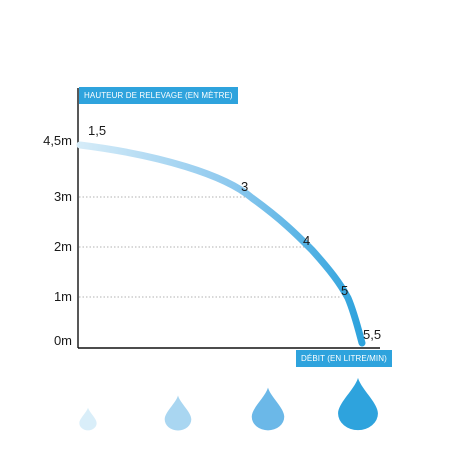  What do you see at coordinates (97, 130) in the screenshot?
I see `point-label: 1,5` at bounding box center [97, 130].